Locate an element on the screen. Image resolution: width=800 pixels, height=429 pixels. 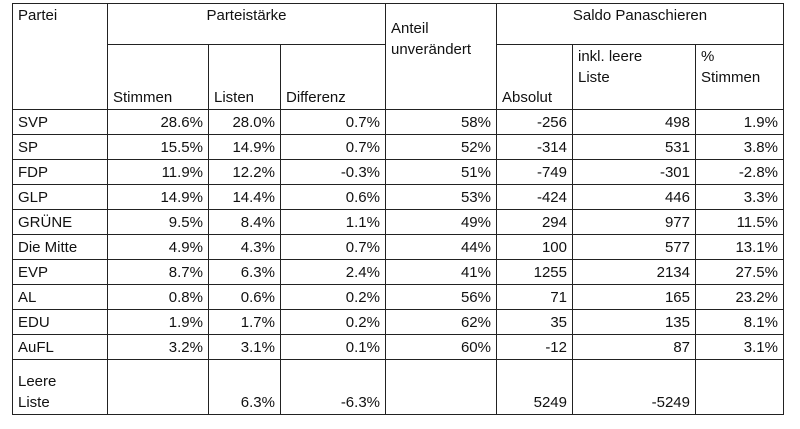
table-row: EDU 1.9% 1.7% 0.2% 62% 35 135 8.1% is located at coordinates (398, 322).